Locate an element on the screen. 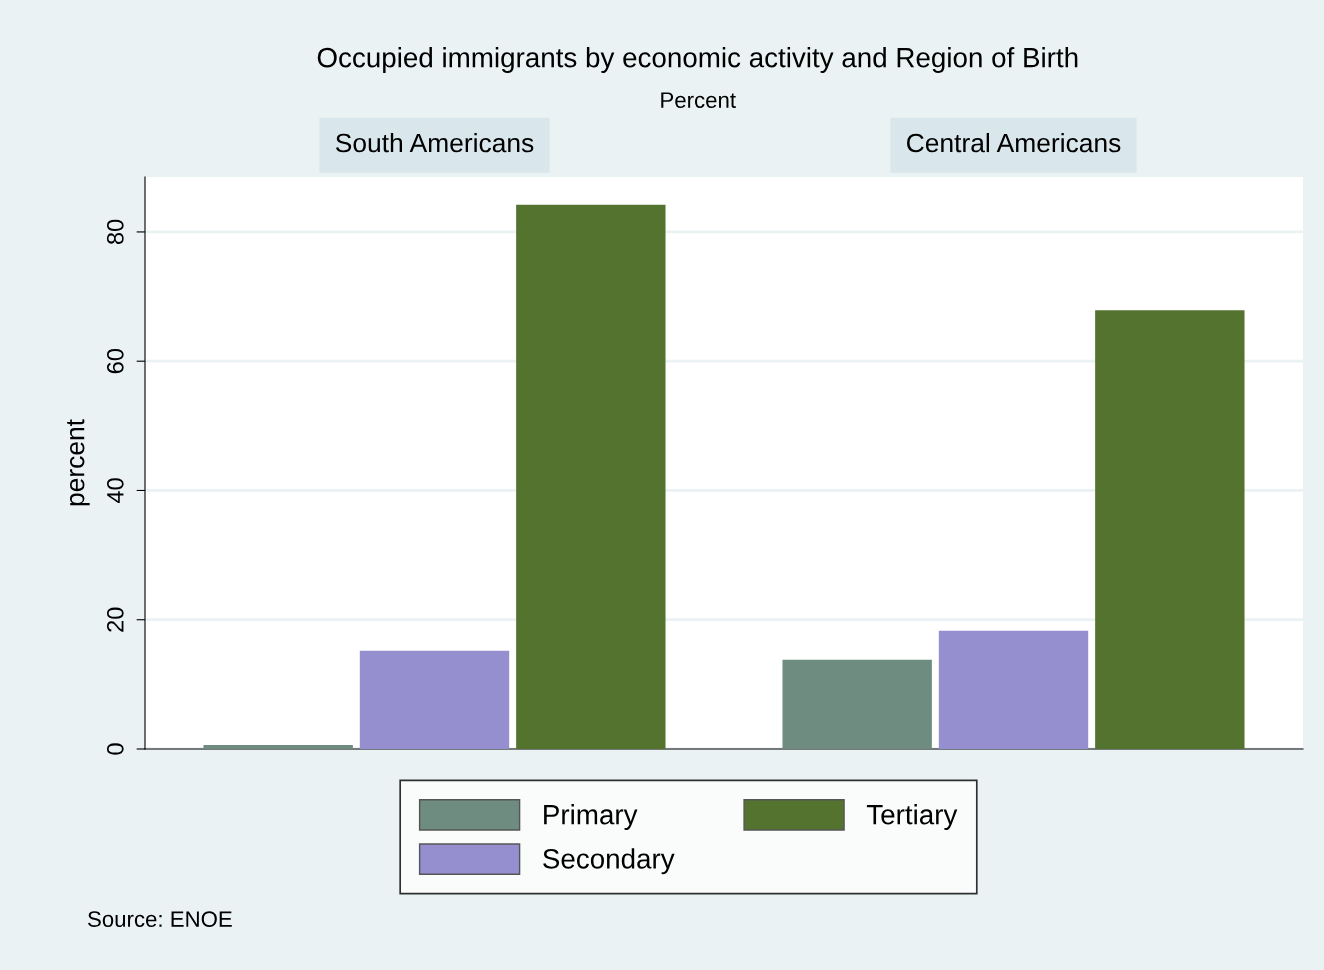 The height and width of the screenshot is (970, 1324). x-tick-label: South Americans is located at coordinates (434, 142).